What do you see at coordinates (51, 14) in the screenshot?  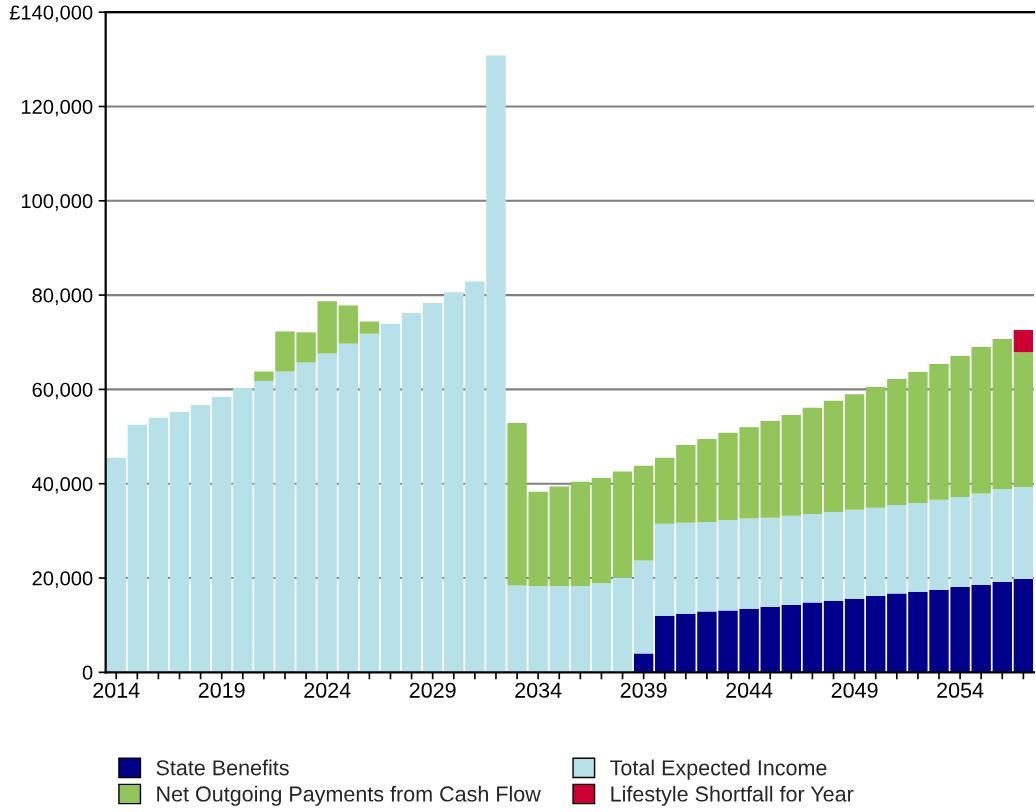 I see `y-tick-label: £140,000` at bounding box center [51, 14].